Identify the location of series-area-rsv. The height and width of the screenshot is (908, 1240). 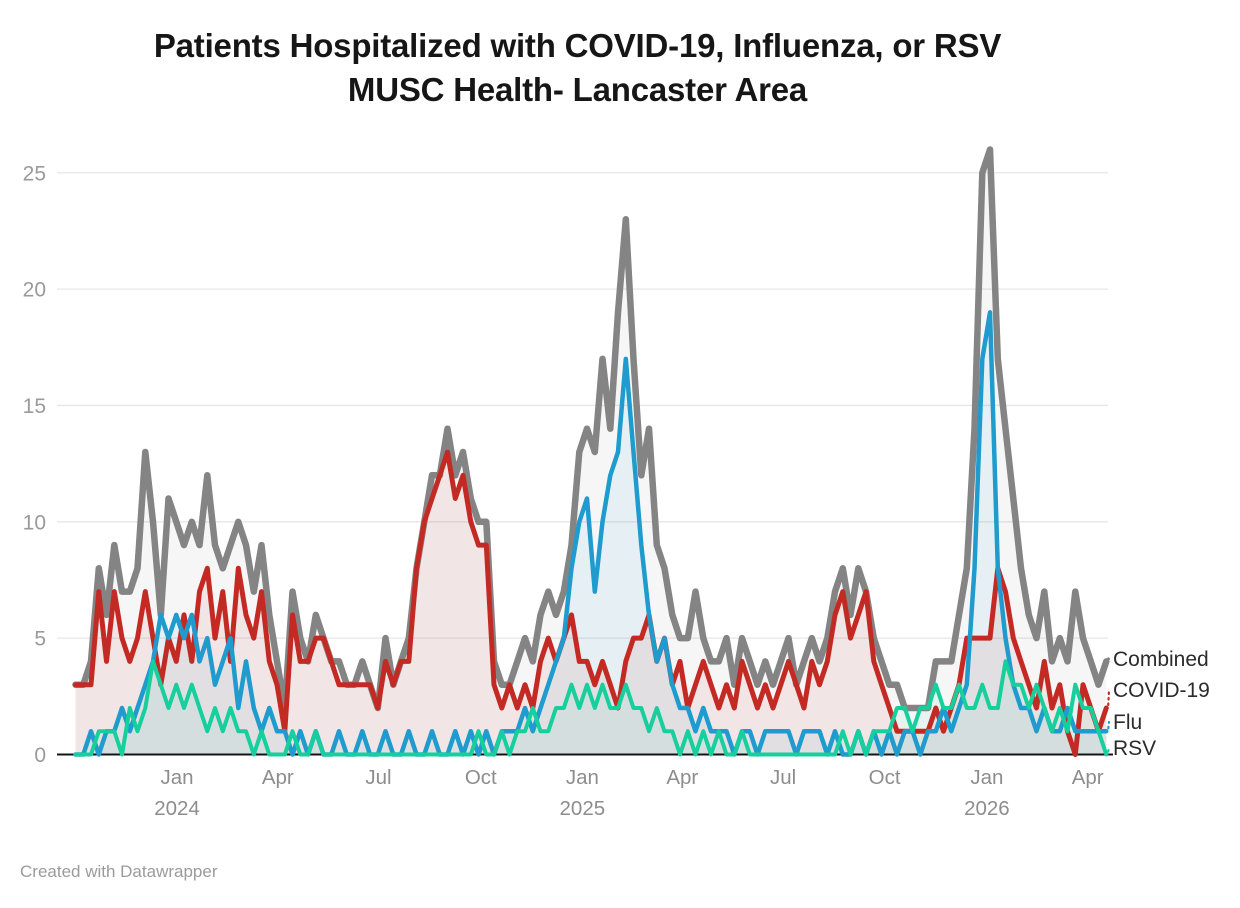
(591, 708).